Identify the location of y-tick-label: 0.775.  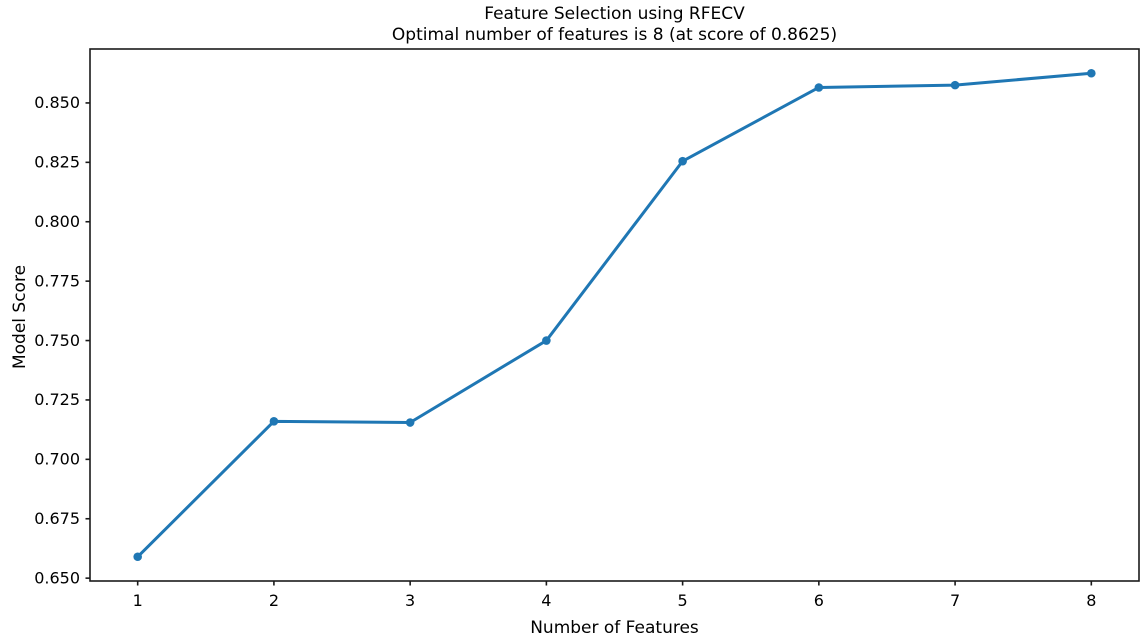
(57, 280).